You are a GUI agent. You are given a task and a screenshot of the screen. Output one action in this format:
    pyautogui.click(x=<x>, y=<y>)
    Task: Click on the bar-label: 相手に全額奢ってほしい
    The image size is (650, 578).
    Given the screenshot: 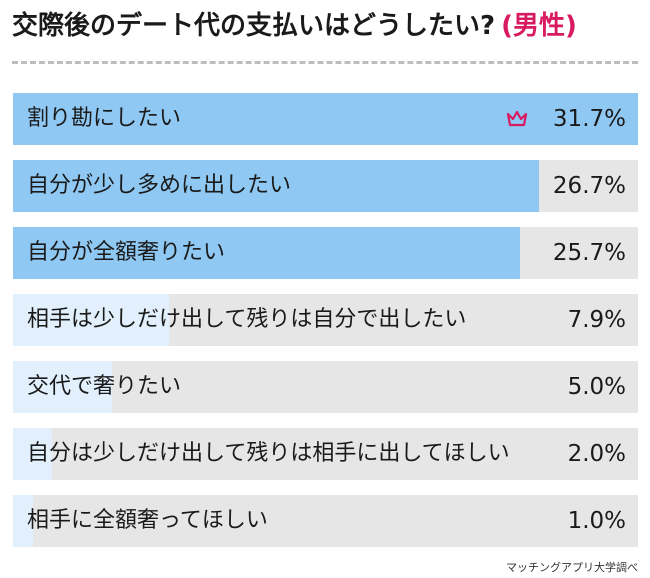 What is the action you would take?
    pyautogui.click(x=147, y=520)
    